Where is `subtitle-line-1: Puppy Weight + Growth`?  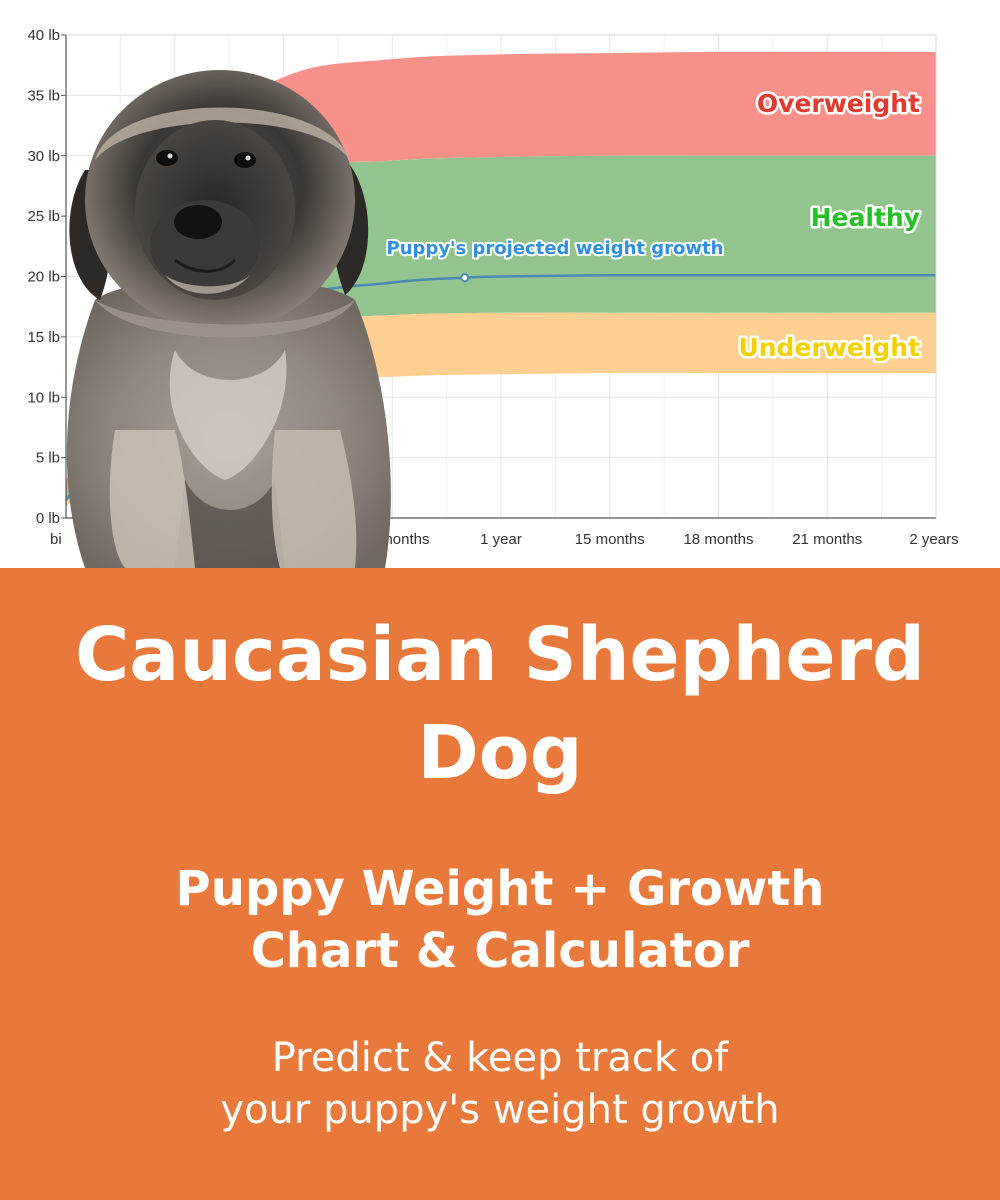
subtitle-line-1: Puppy Weight + Growth is located at coordinates (500, 889).